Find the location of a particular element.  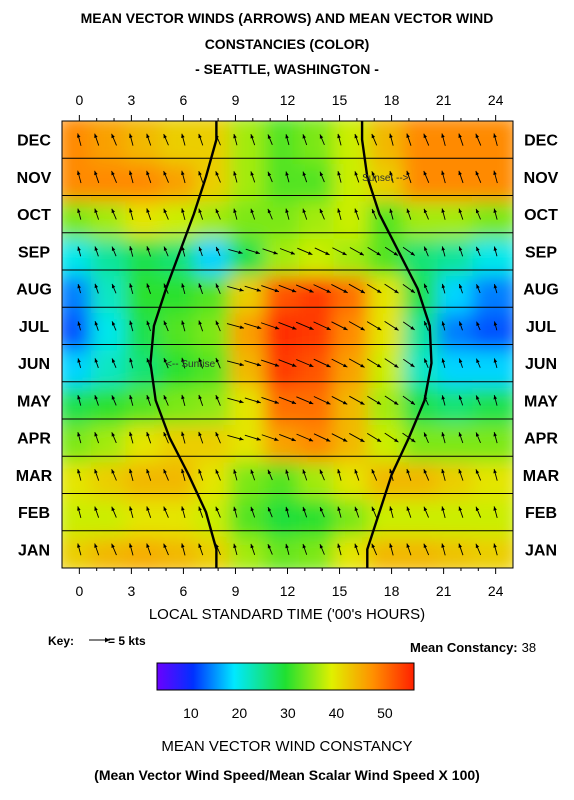

month-label-left: FEB is located at coordinates (34, 513).